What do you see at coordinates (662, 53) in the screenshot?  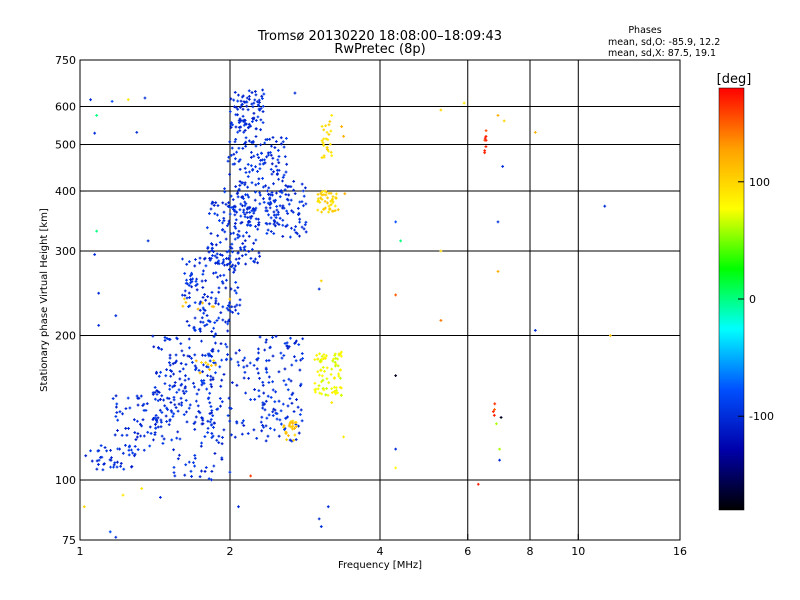 I see `stats-line-x: mean, sd,X: 87.5, 19.1` at bounding box center [662, 53].